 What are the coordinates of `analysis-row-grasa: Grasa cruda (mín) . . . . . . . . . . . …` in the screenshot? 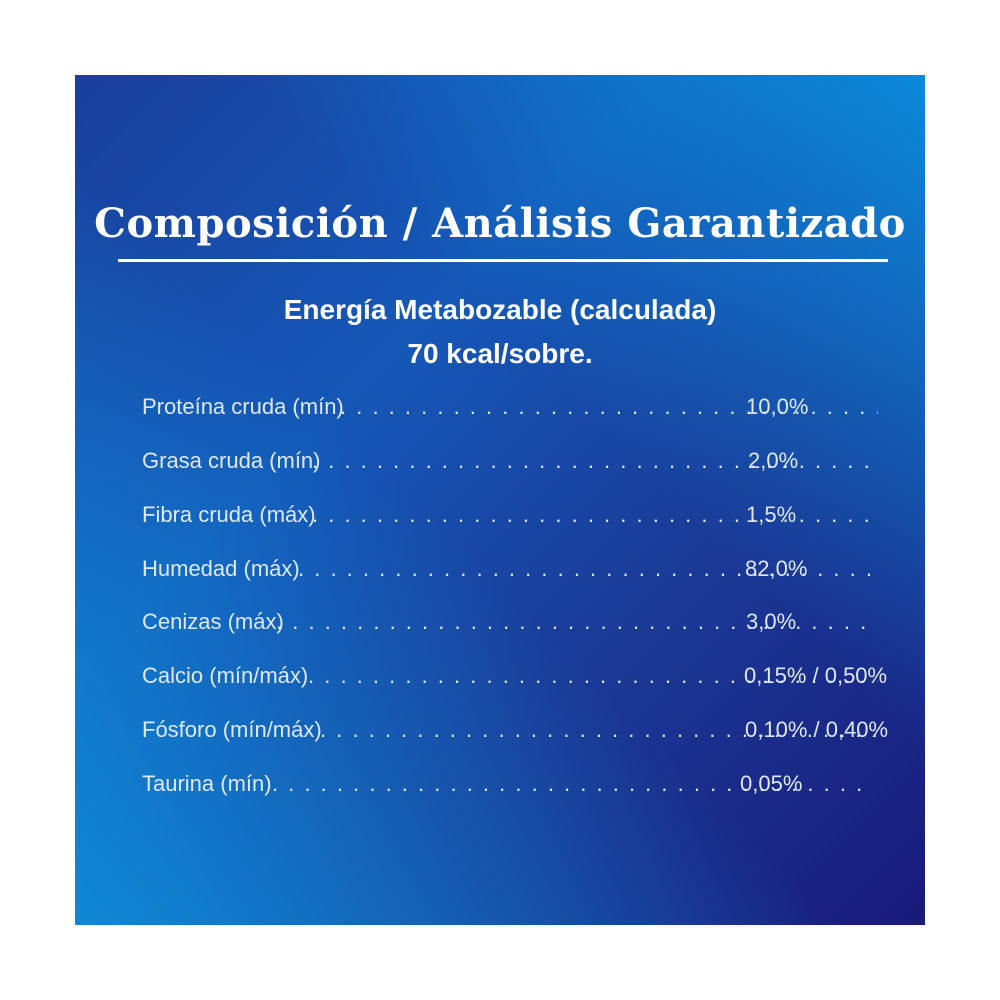 It's located at (522, 461).